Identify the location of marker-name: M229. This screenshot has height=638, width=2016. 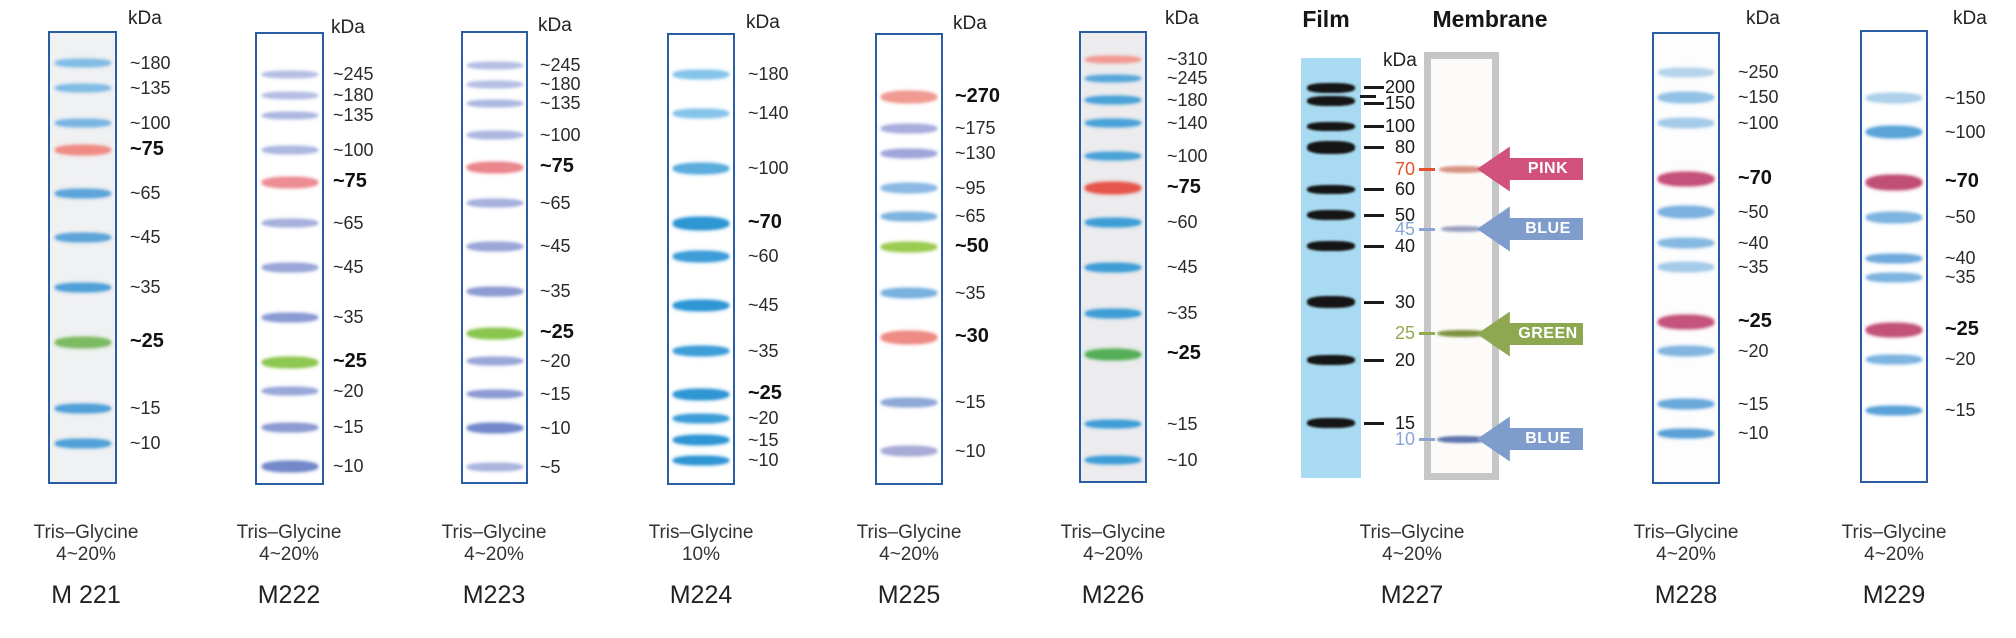
(1894, 595).